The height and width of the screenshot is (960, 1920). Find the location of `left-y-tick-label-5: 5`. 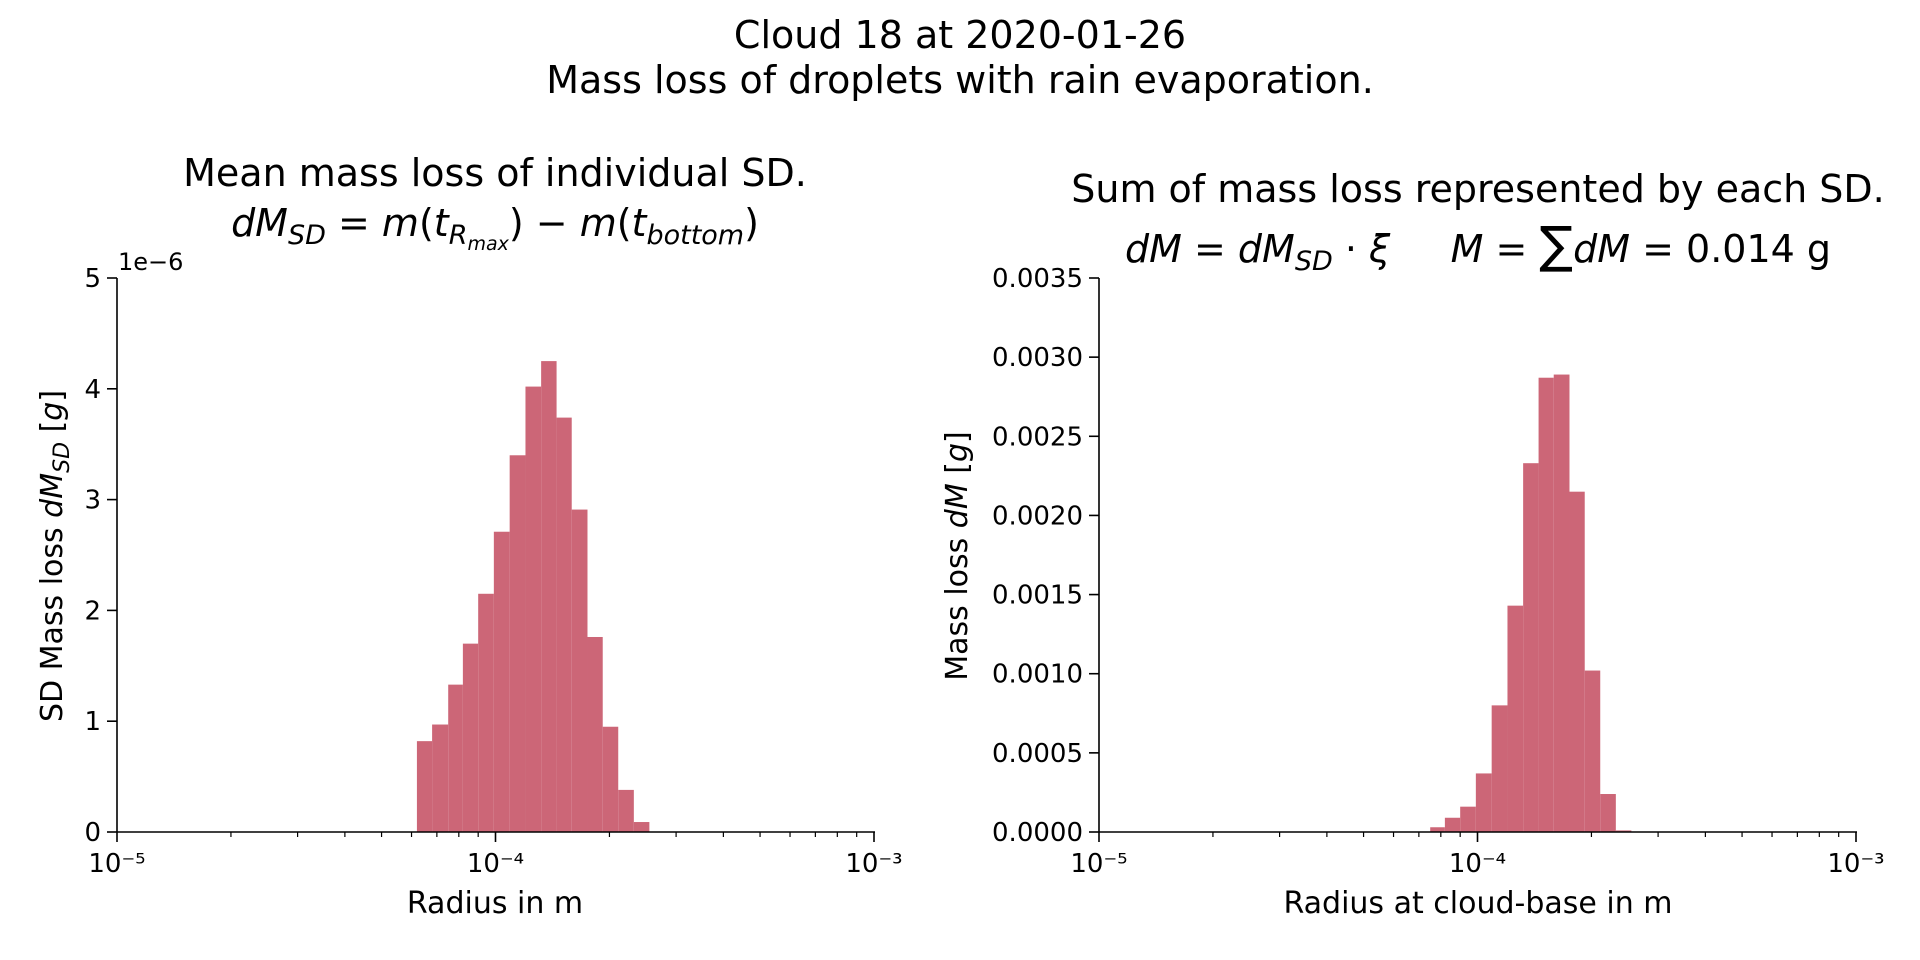

left-y-tick-label-5: 5 is located at coordinates (92, 279).